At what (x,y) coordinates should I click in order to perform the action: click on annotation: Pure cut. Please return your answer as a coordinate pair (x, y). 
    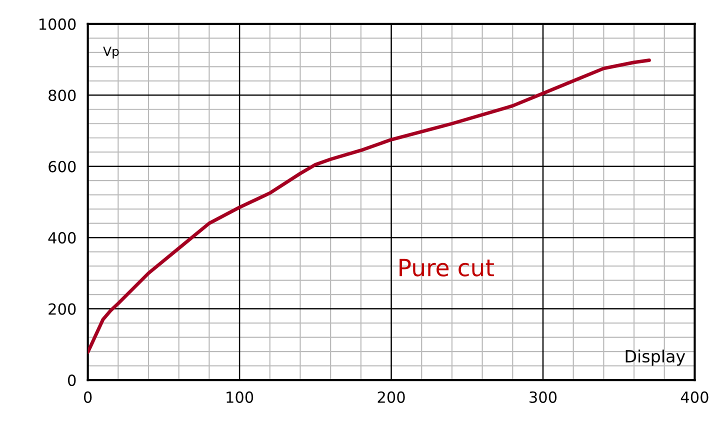
    Looking at the image, I should click on (447, 267).